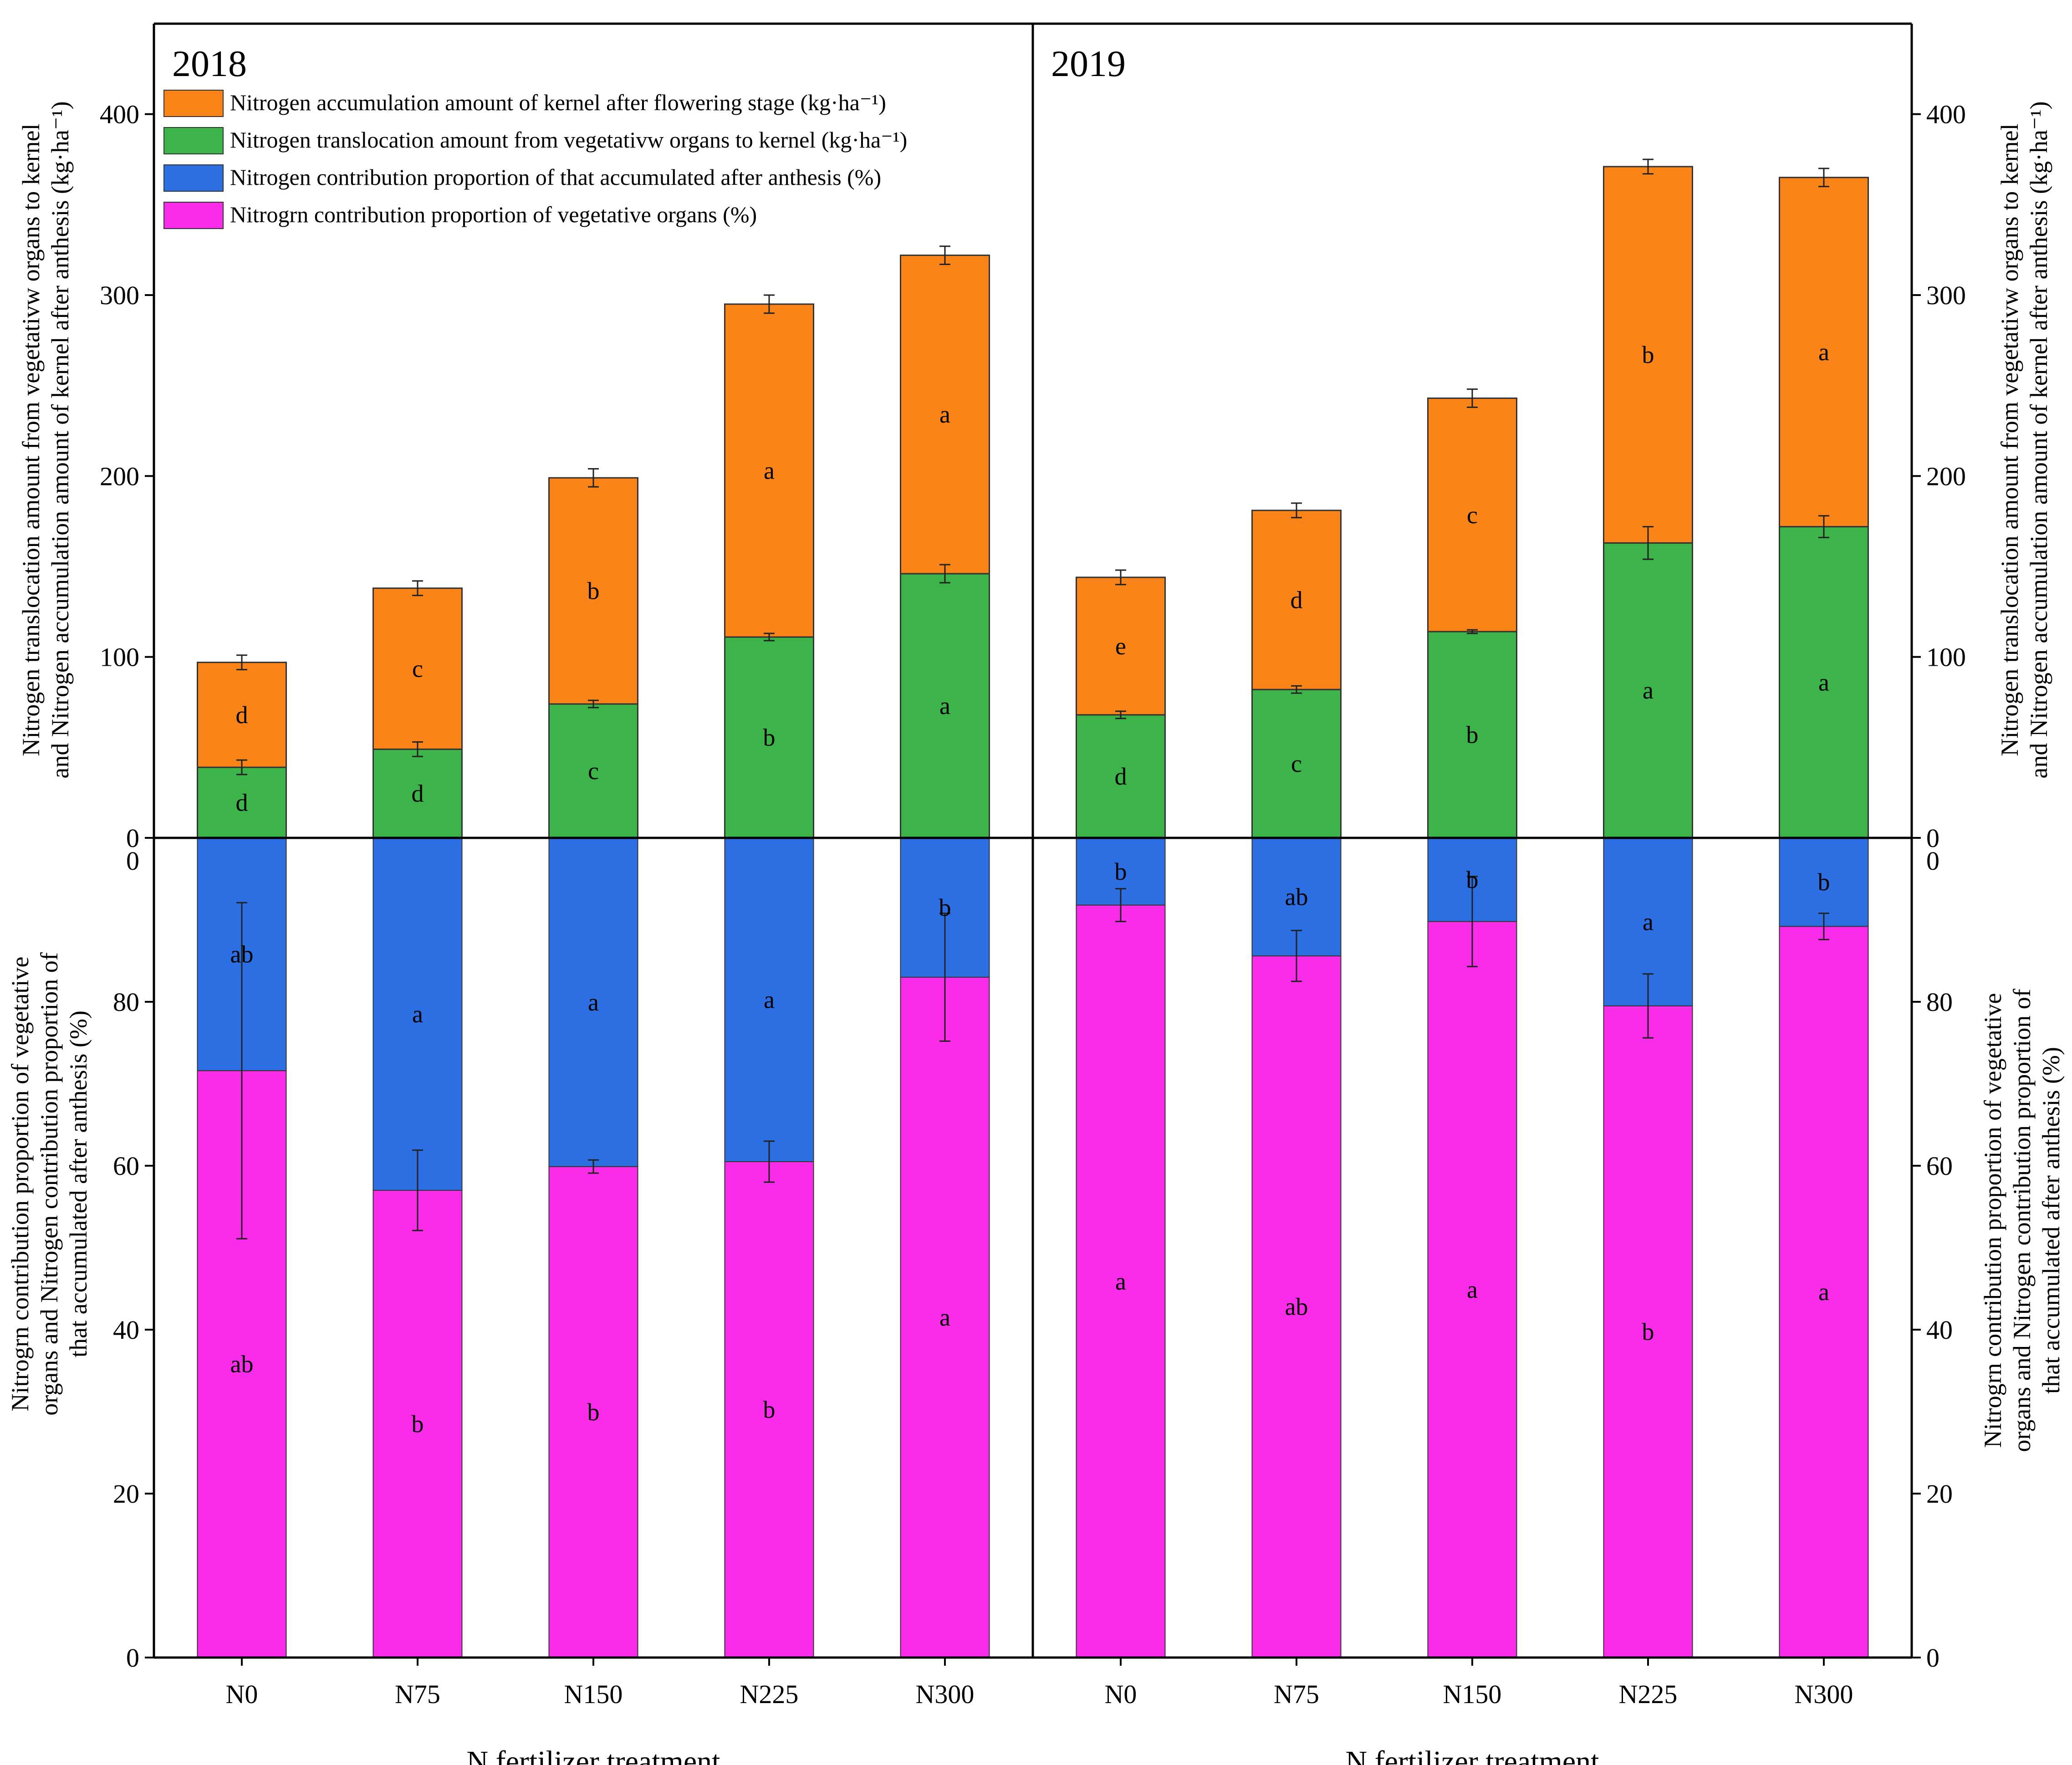 The image size is (2072, 1765). I want to click on error-bar-translocation-2019-N150, so click(1472, 631).